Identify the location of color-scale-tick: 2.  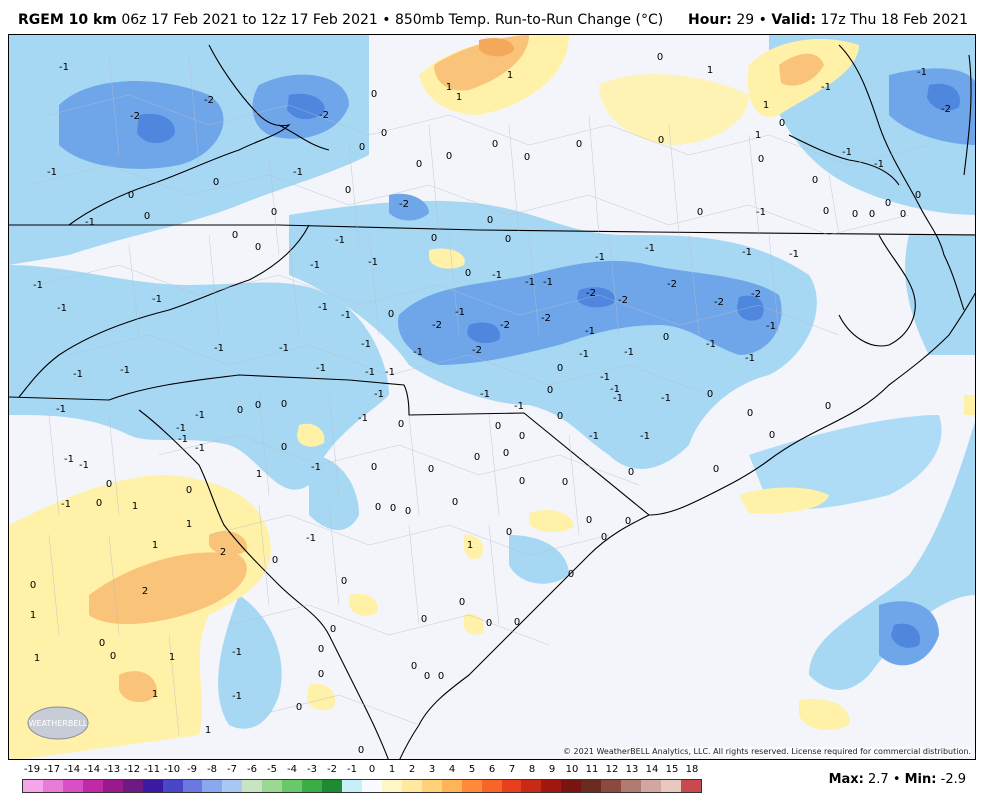
(412, 769).